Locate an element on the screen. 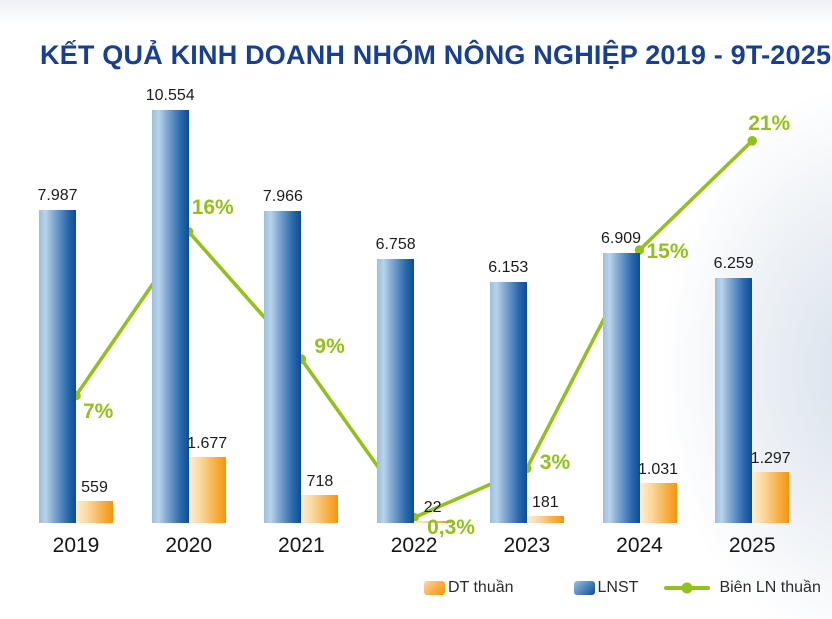  bar-dt-thuan-2023 is located at coordinates (545, 519).